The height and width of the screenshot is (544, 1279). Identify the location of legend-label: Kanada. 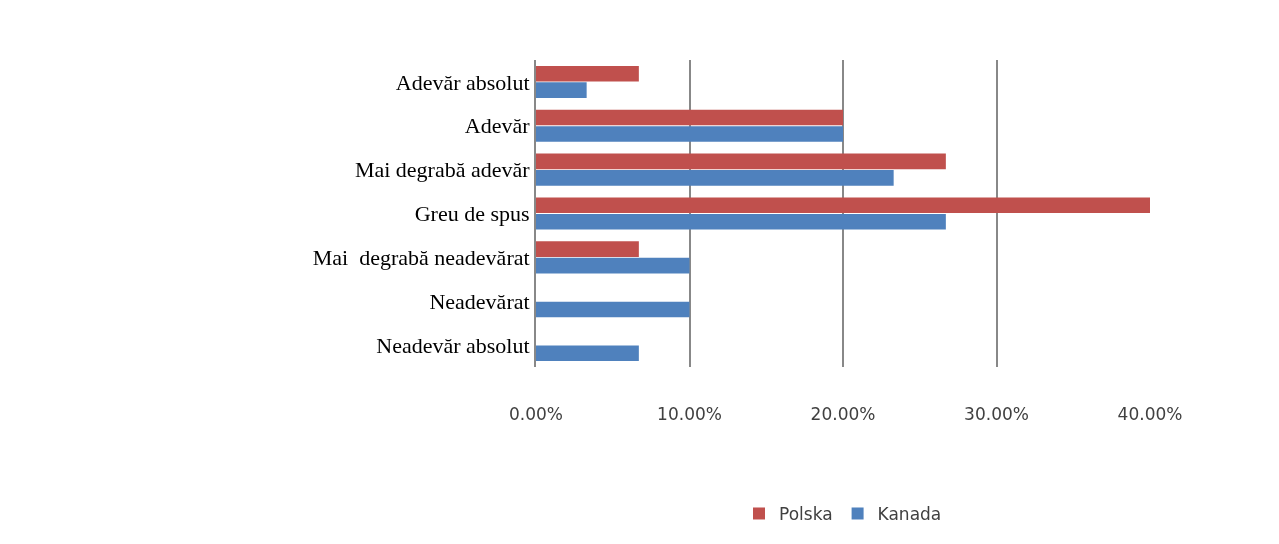
(909, 514).